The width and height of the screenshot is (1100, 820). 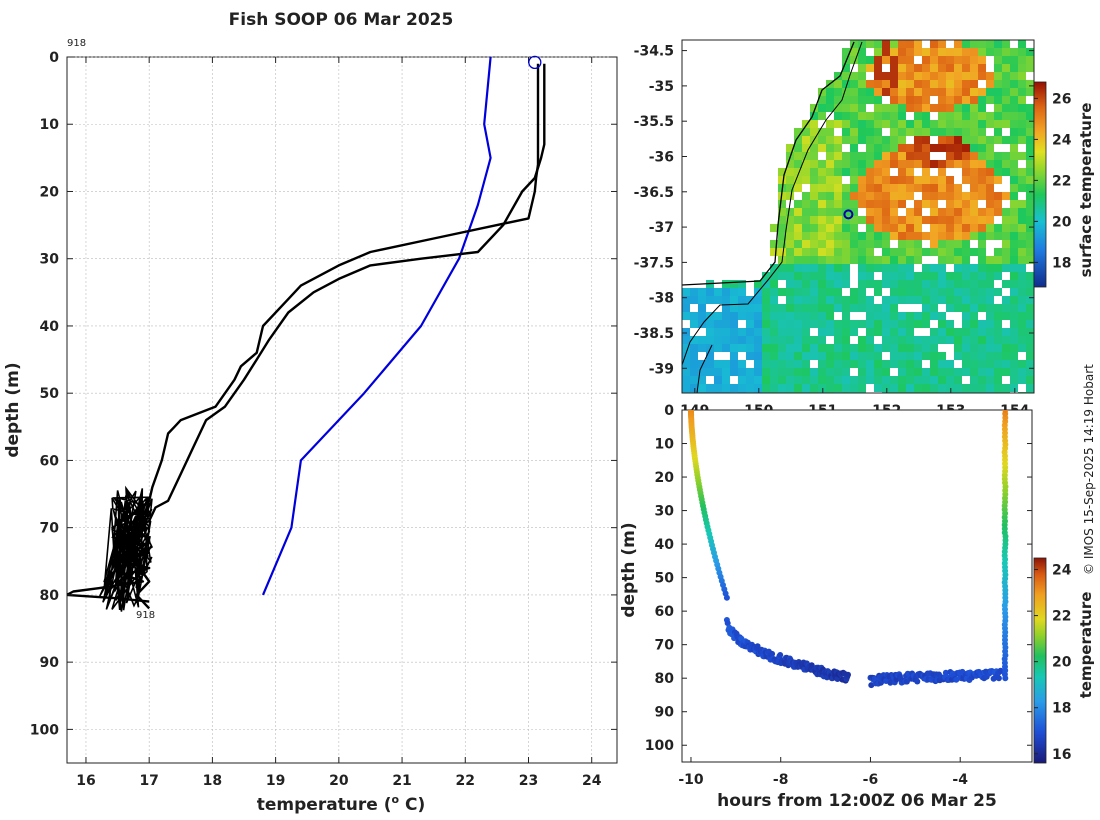 I want to click on temperature-colorbar-ticks: 16 18 20 22 24, so click(x=1053, y=663).